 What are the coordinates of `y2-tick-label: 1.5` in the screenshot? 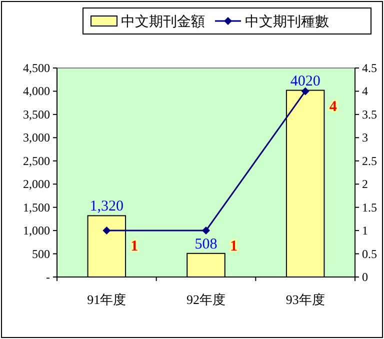 It's located at (369, 207).